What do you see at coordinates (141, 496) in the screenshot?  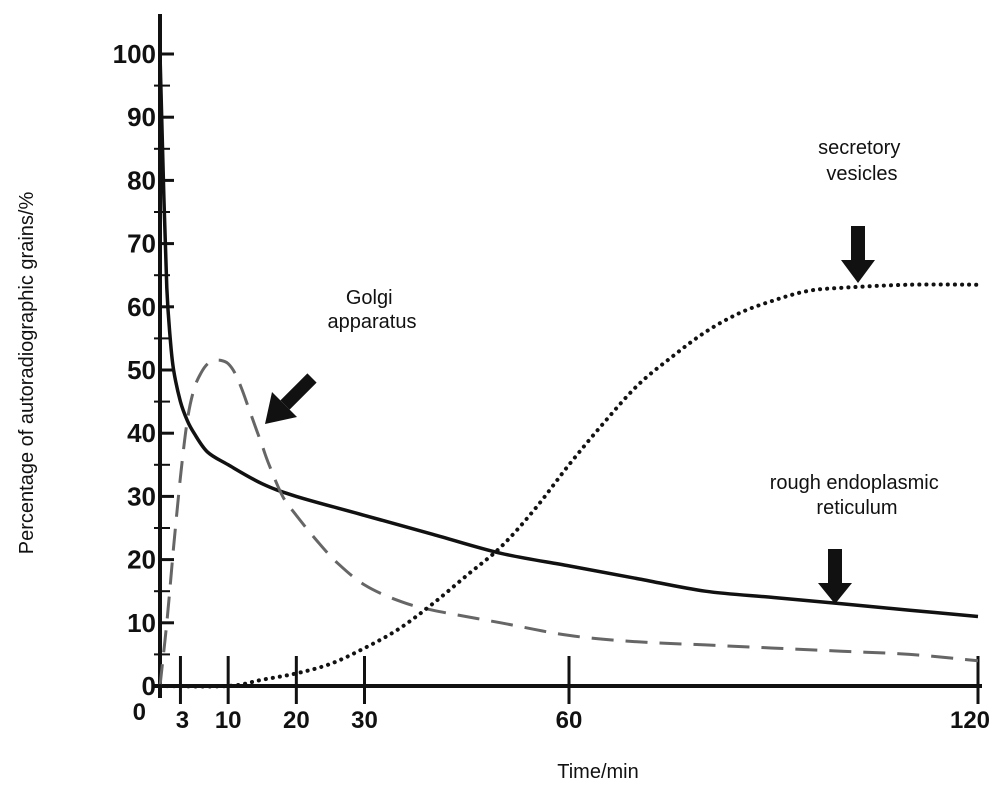 I see `y-tick-label: 30` at bounding box center [141, 496].